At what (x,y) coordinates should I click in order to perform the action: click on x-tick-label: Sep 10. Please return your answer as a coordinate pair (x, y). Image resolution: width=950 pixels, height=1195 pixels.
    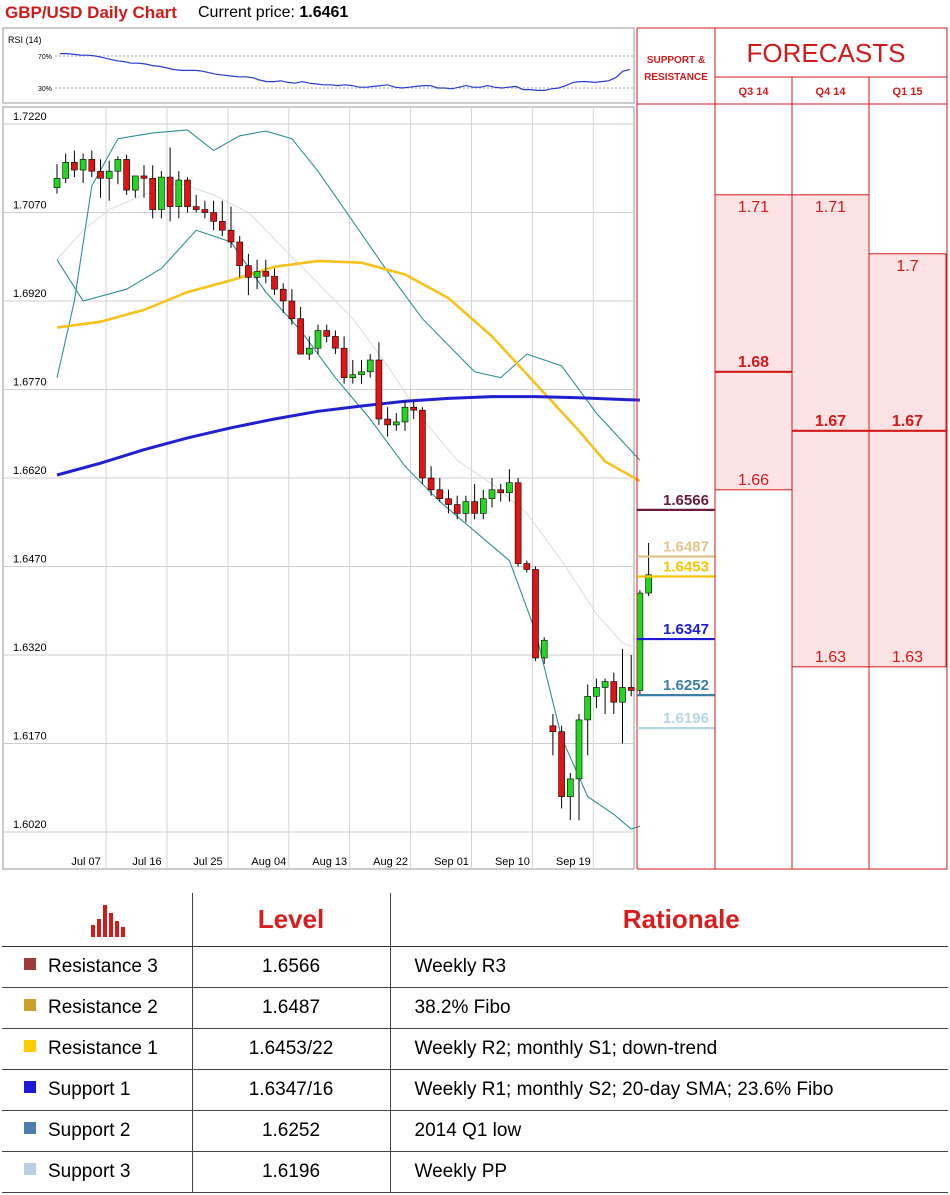
    Looking at the image, I should click on (512, 862).